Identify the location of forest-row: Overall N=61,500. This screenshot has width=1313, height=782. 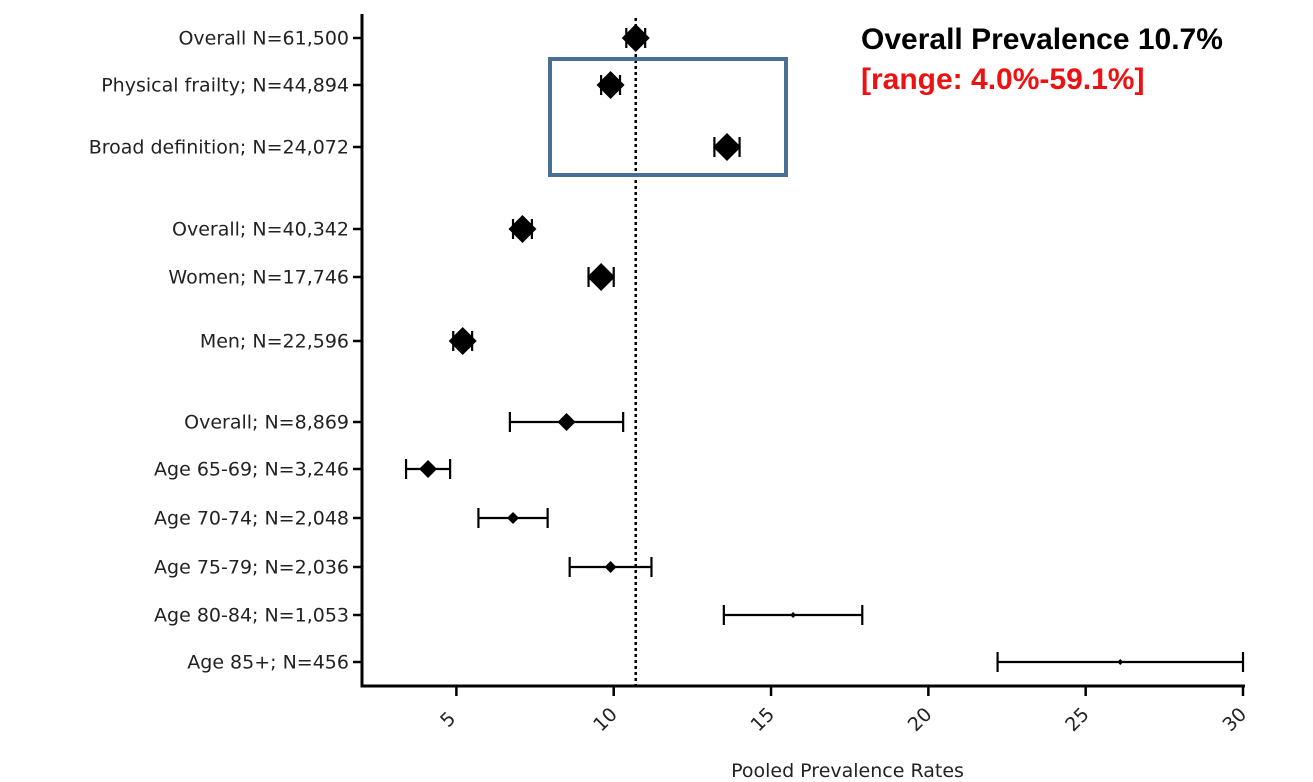
(414, 38).